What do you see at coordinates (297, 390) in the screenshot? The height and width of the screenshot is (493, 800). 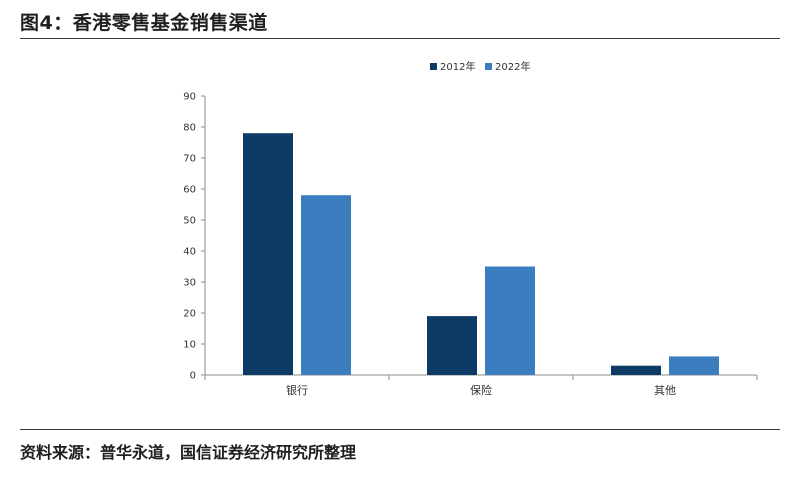 I see `x-category-label: 银行` at bounding box center [297, 390].